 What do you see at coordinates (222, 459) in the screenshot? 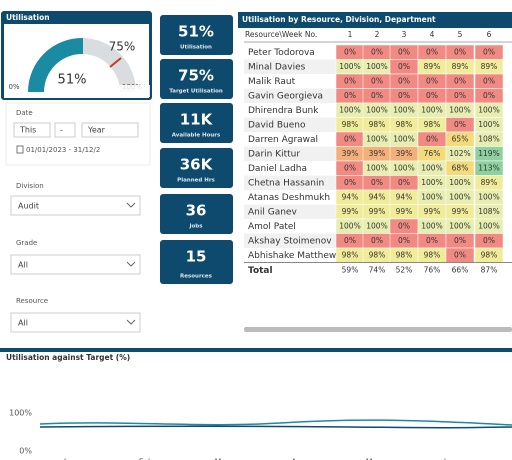
I see `x-label: Mar` at bounding box center [222, 459].